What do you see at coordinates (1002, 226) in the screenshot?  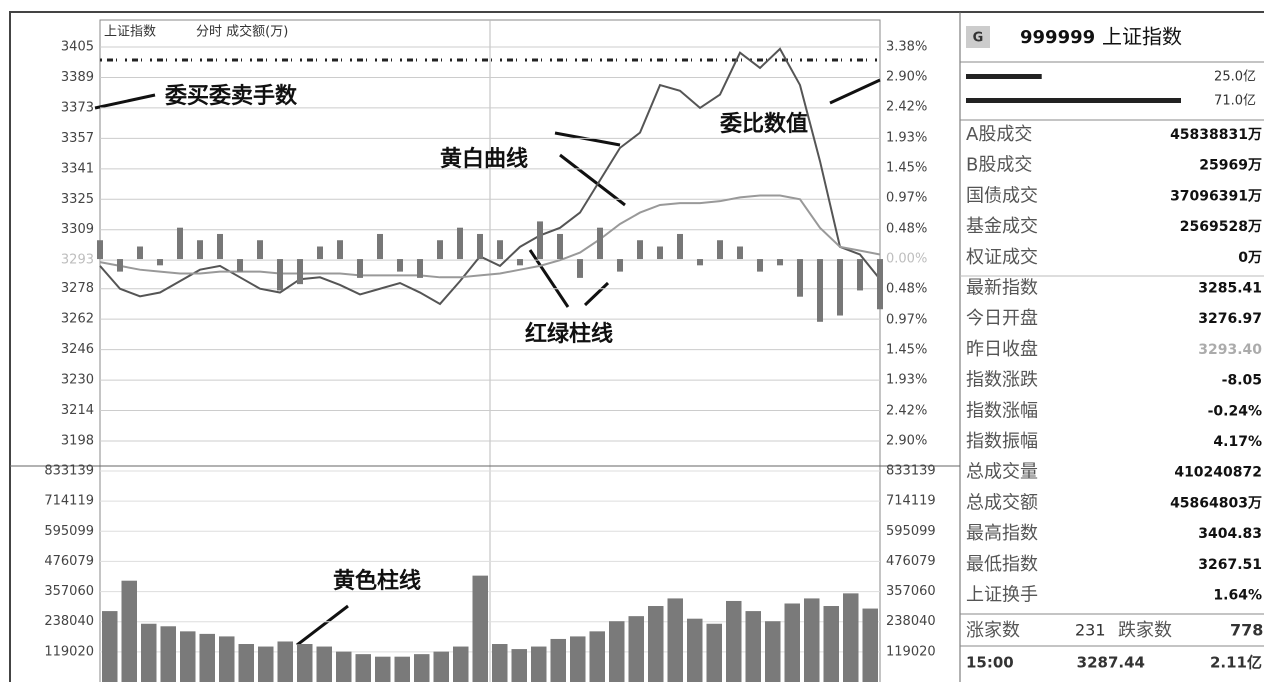 I see `row-label: 基金成交` at bounding box center [1002, 226].